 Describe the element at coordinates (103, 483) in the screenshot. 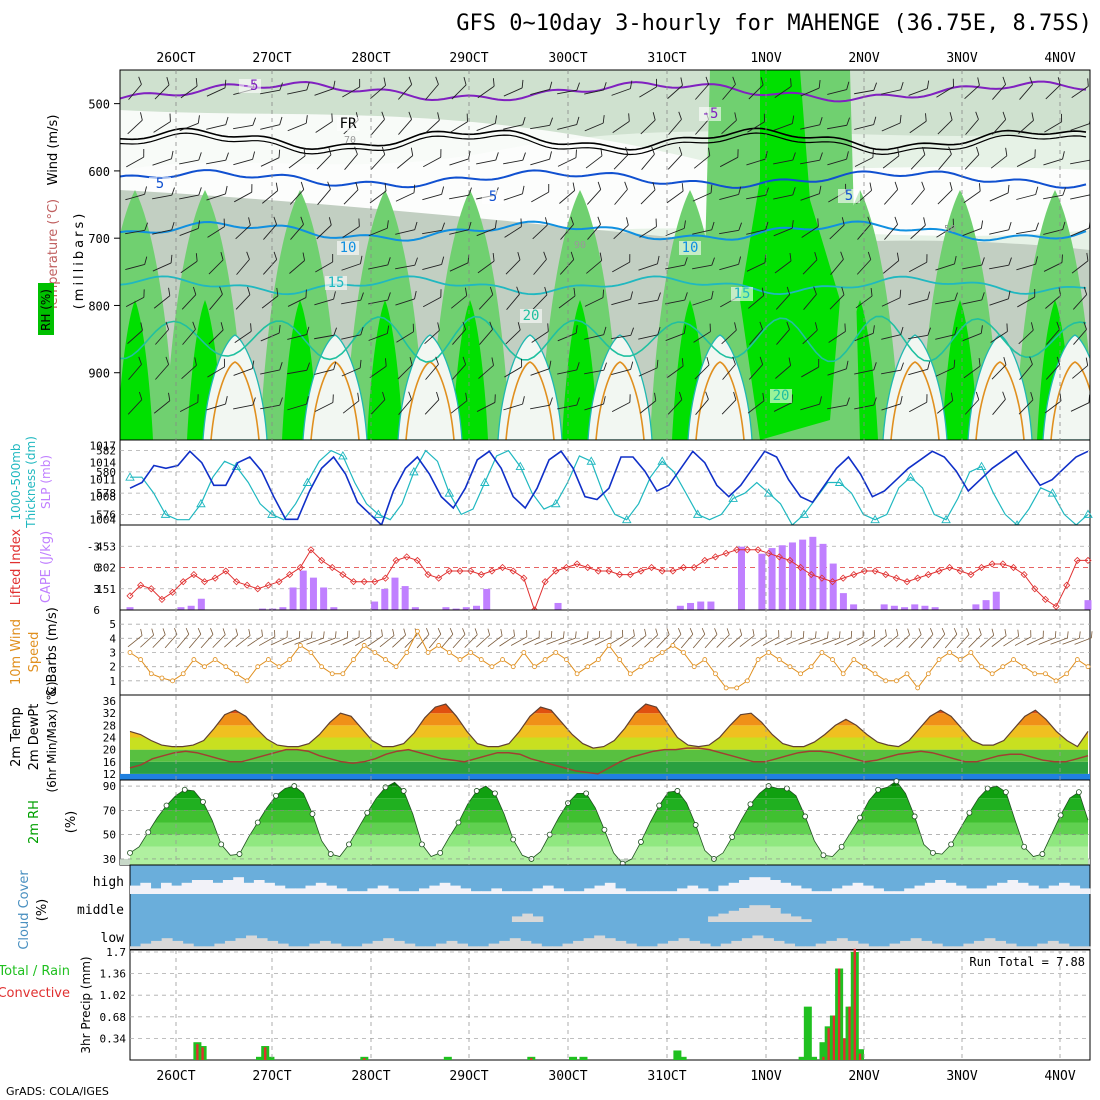

I see `slp-ticks: 582 580 578 576 1017 1014 1011 1008 1004` at that location.